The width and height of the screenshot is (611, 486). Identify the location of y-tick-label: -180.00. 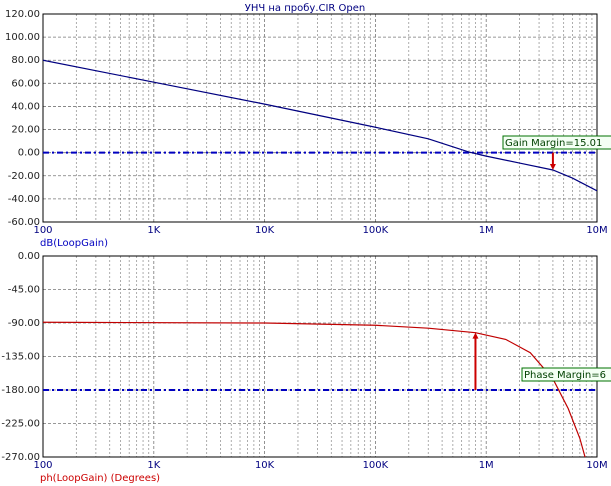
(20, 390).